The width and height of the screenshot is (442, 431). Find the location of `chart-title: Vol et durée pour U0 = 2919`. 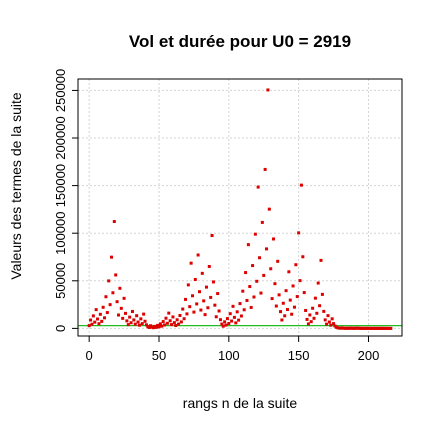

chart-title: Vol et durée pour U0 = 2919 is located at coordinates (240, 41).